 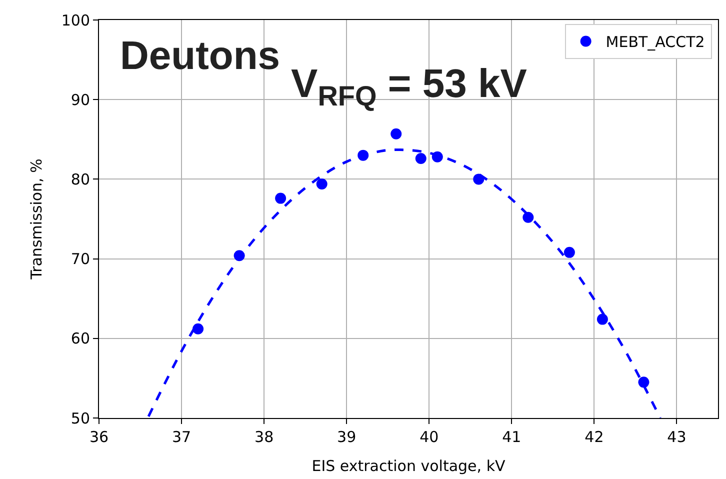 I want to click on legend-label: MEBT_ACCT2, so click(x=655, y=42).